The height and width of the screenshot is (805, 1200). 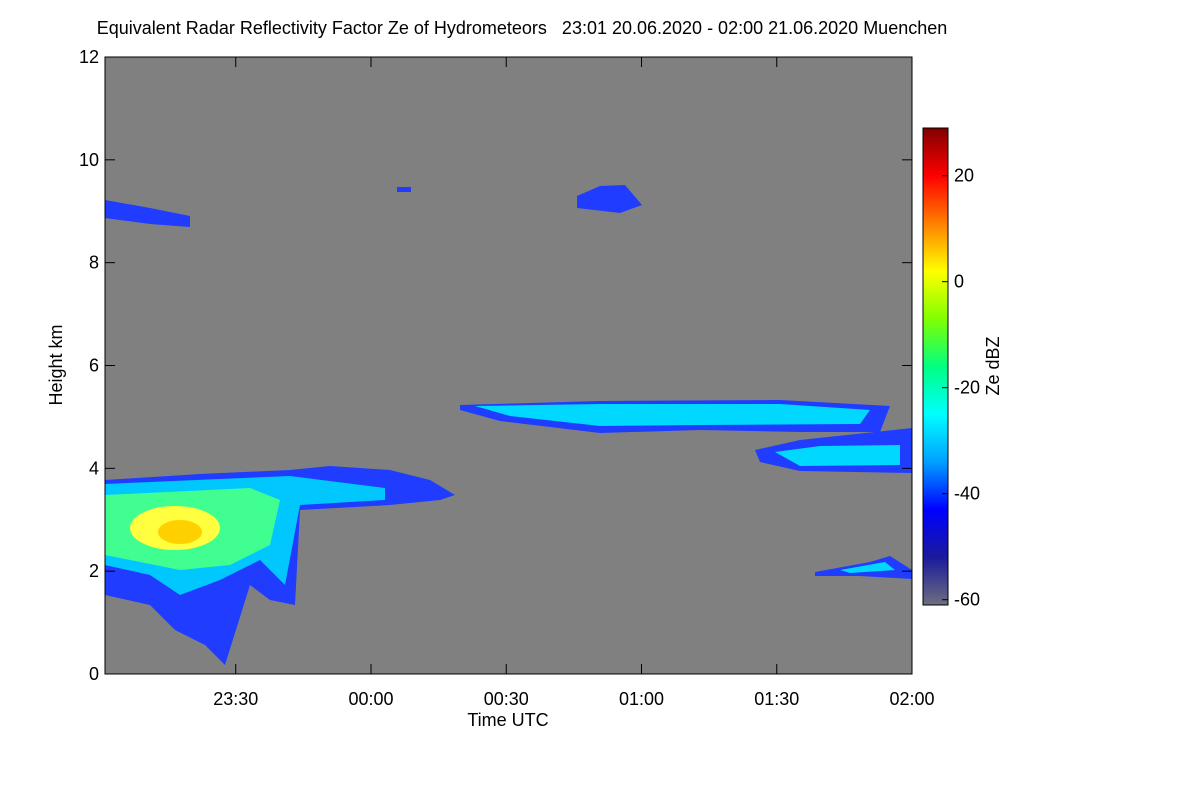 I want to click on y-tick-label: 0, so click(x=94, y=674).